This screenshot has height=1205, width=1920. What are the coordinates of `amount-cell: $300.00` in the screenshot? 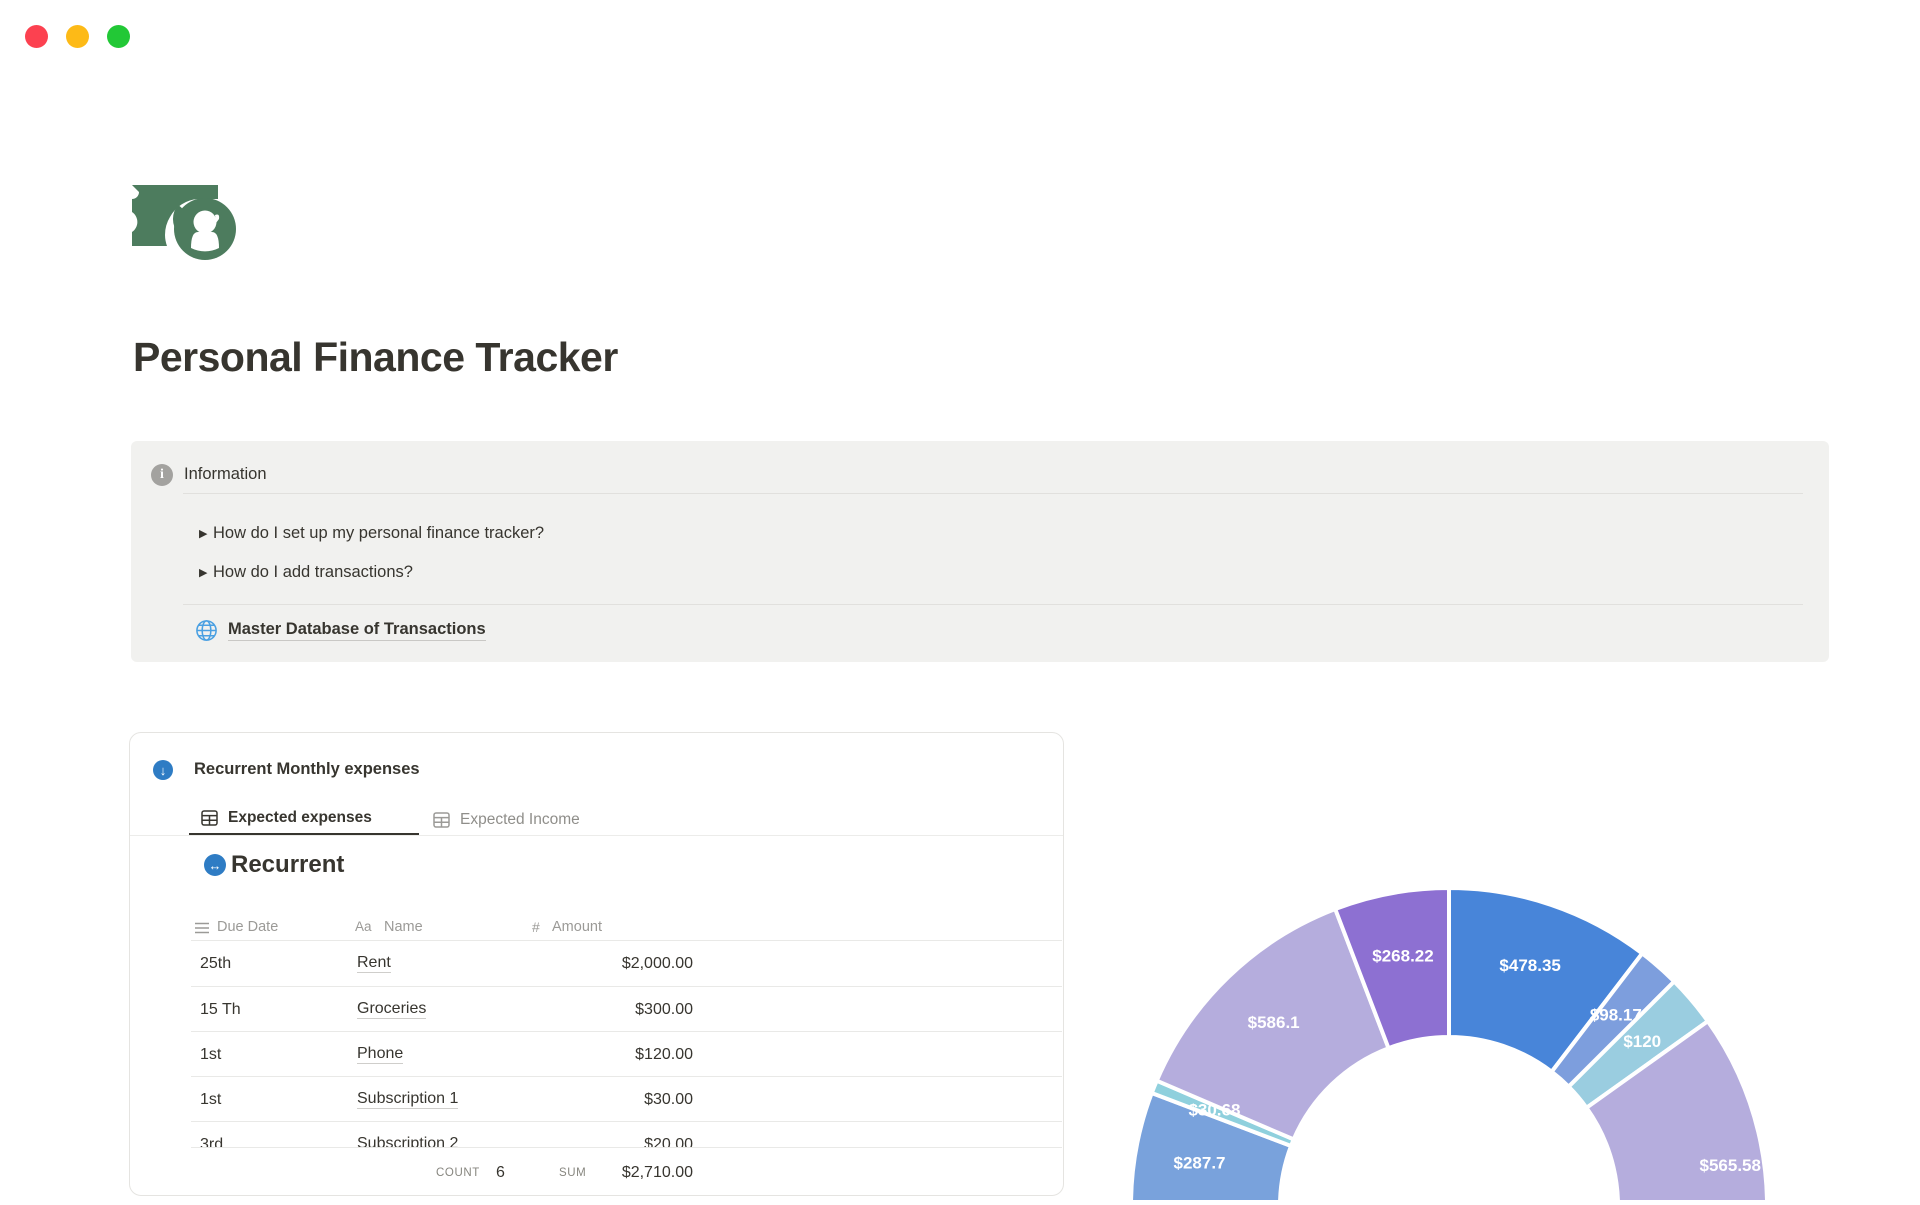 It's located at (664, 1009).